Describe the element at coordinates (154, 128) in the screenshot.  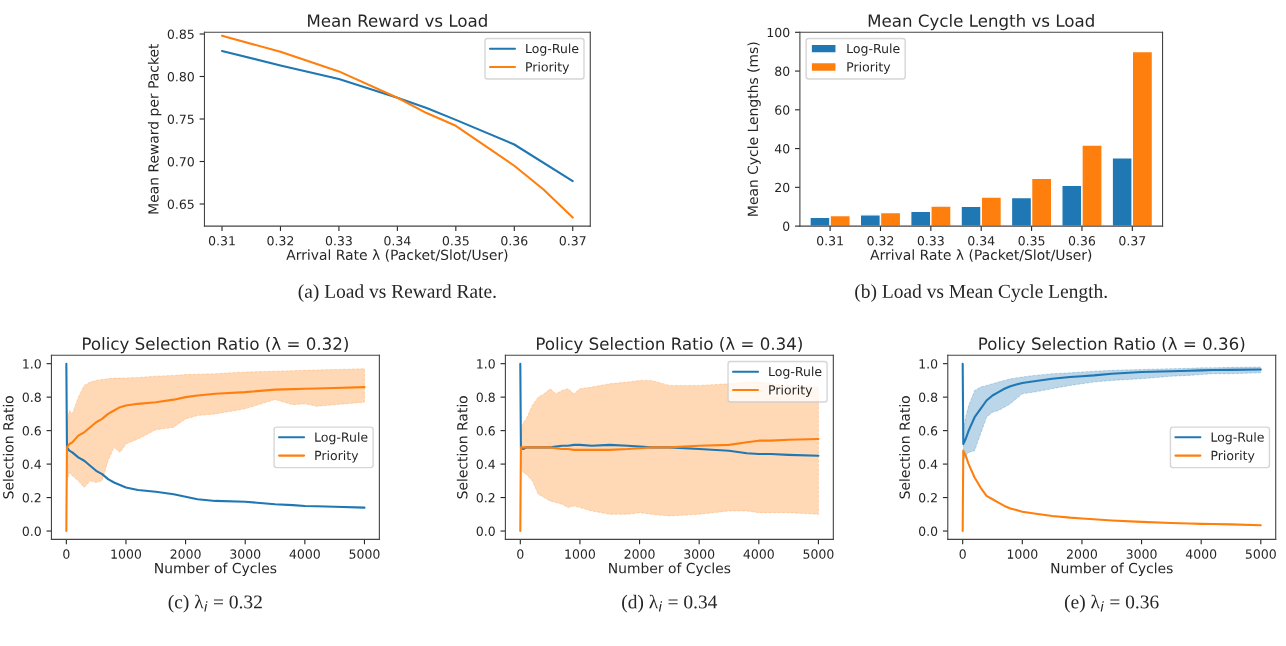
I see `y-axis-title: Mean Reward per Packet` at that location.